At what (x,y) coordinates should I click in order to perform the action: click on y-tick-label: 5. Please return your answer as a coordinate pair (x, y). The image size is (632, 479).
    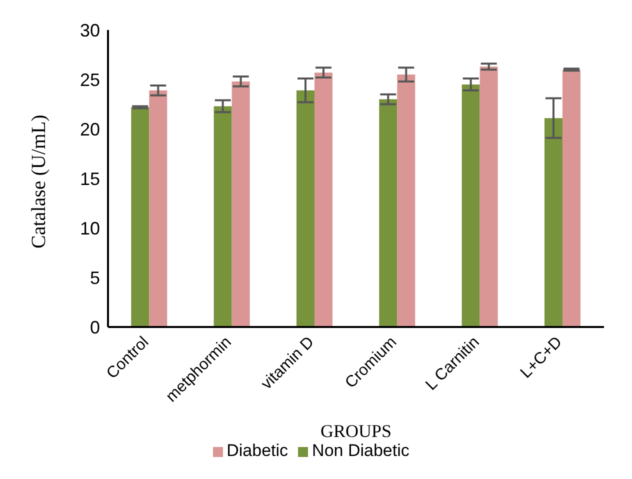
    Looking at the image, I should click on (95, 278).